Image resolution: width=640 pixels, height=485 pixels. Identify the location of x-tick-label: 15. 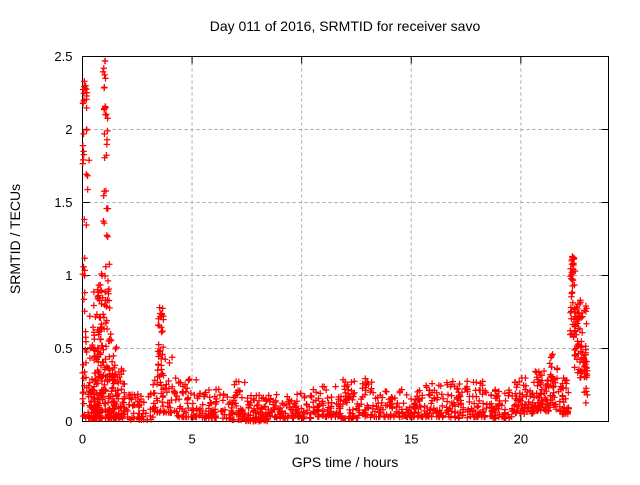
(411, 439).